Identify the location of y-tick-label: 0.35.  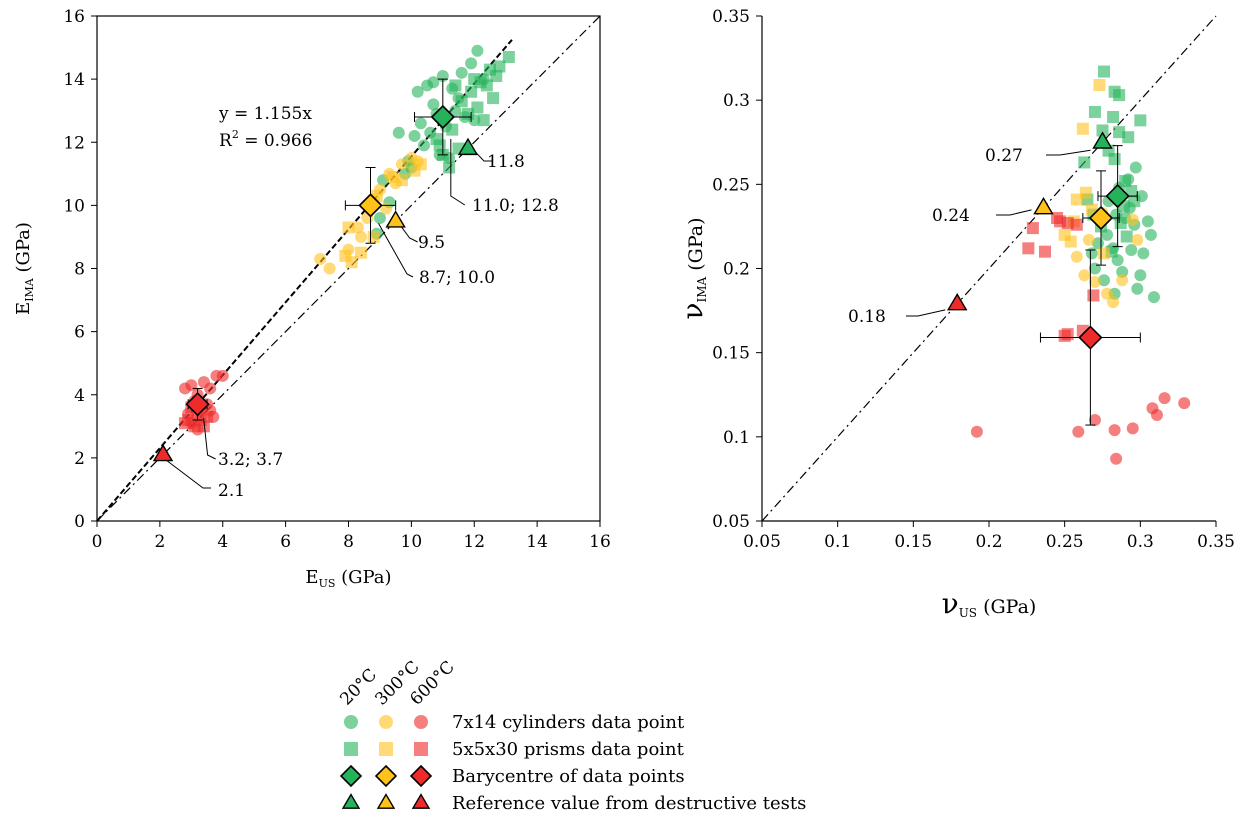
(731, 17).